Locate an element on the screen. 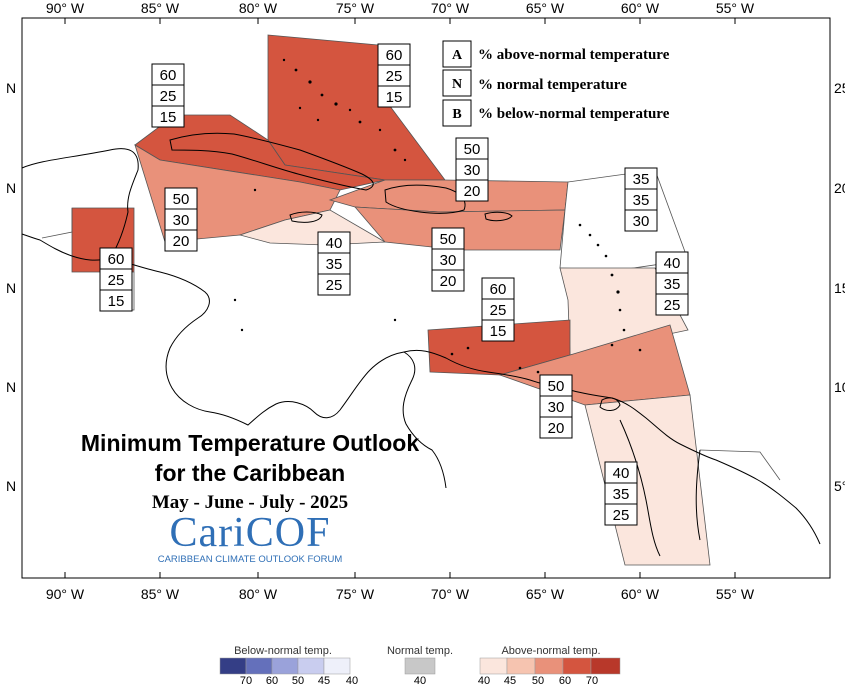  abn-legend-item-normal: N % normal temperature is located at coordinates (534, 83).